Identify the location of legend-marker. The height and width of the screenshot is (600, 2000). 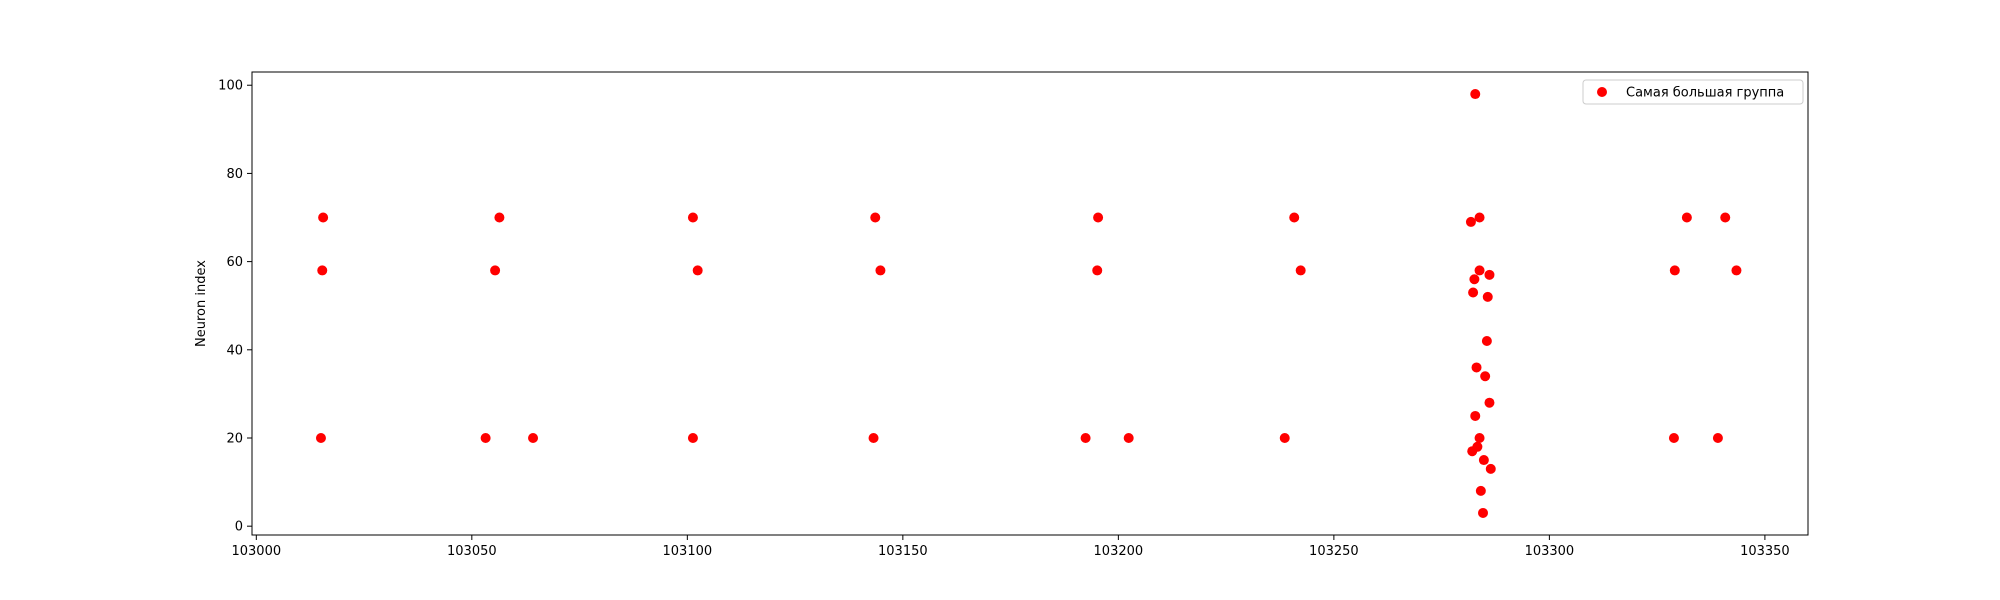
(1602, 92).